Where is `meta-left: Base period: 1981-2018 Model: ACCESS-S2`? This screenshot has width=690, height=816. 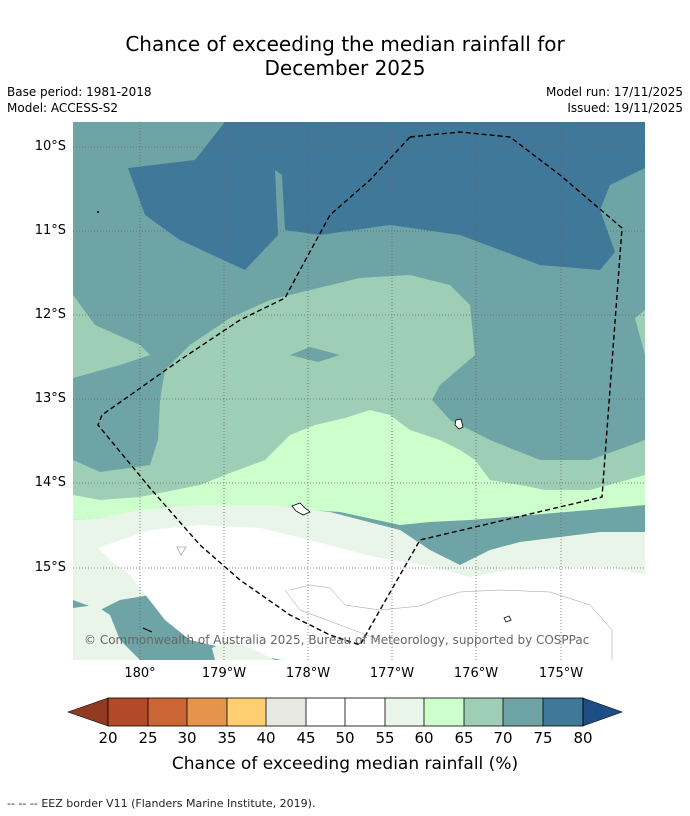
meta-left: Base period: 1981-2018 Model: ACCESS-S2 is located at coordinates (79, 100).